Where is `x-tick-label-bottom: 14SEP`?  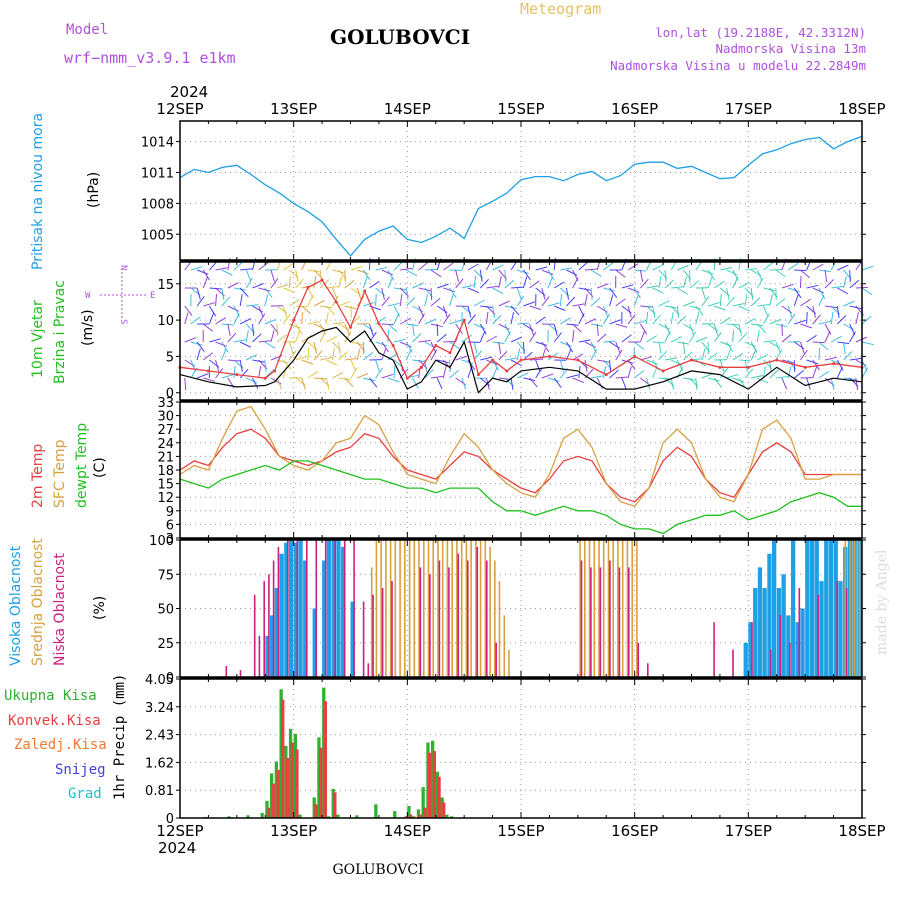 x-tick-label-bottom: 14SEP is located at coordinates (407, 831).